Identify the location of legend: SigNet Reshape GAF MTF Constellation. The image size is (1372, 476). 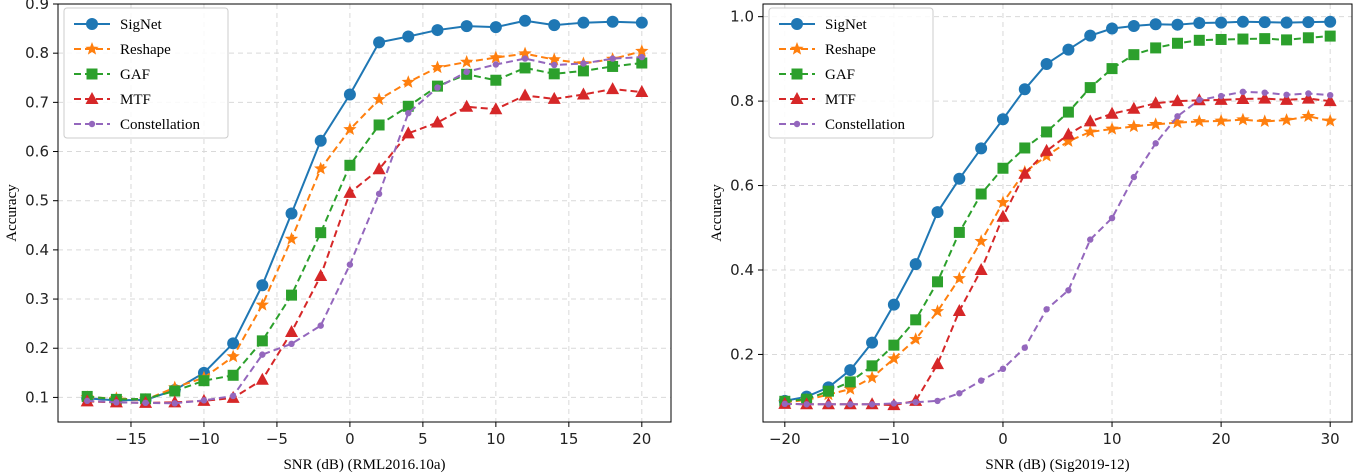
(146, 73).